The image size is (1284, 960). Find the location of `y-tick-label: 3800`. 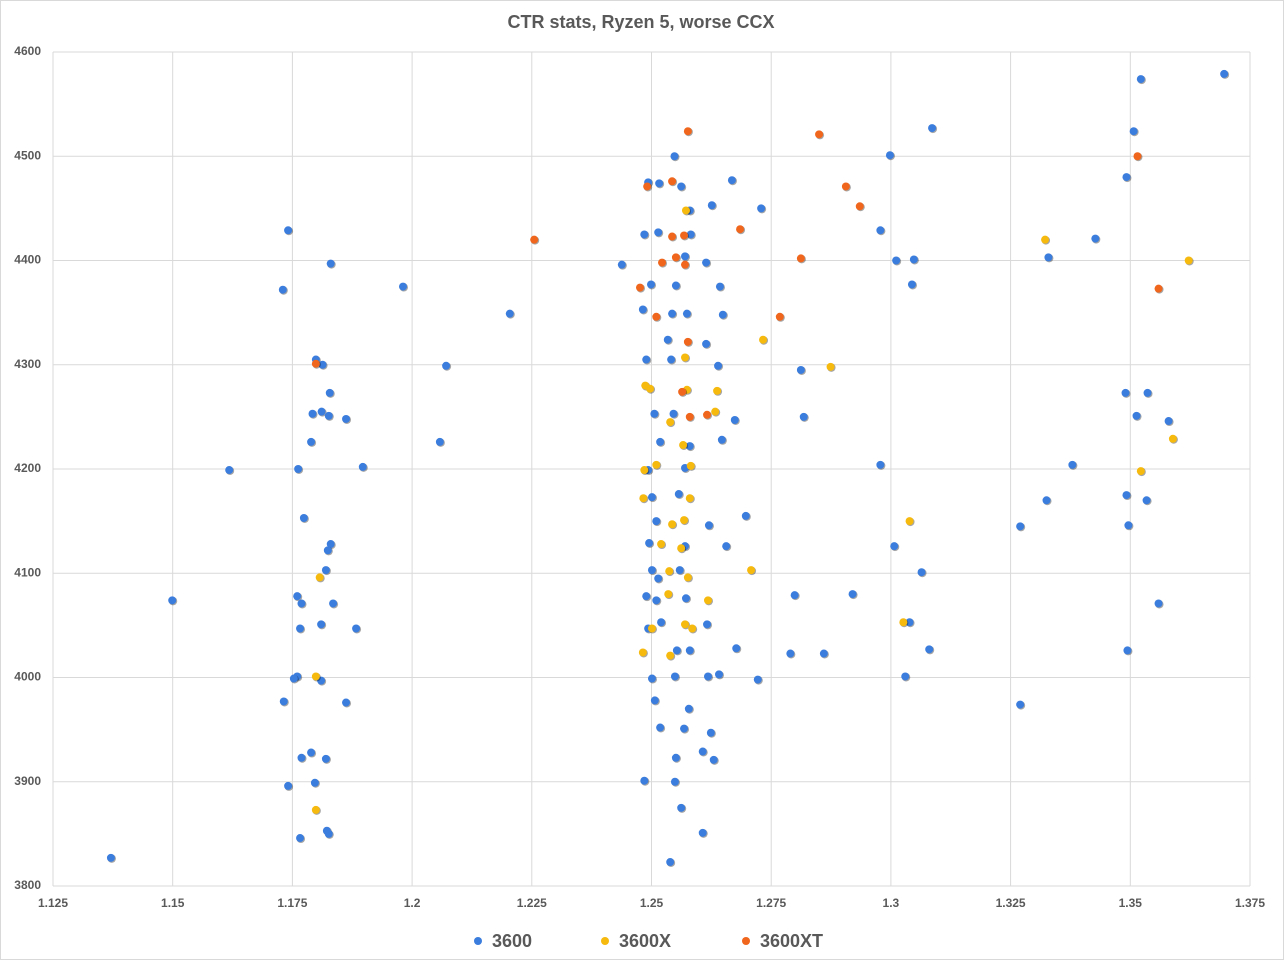

y-tick-label: 3800 is located at coordinates (27, 885).